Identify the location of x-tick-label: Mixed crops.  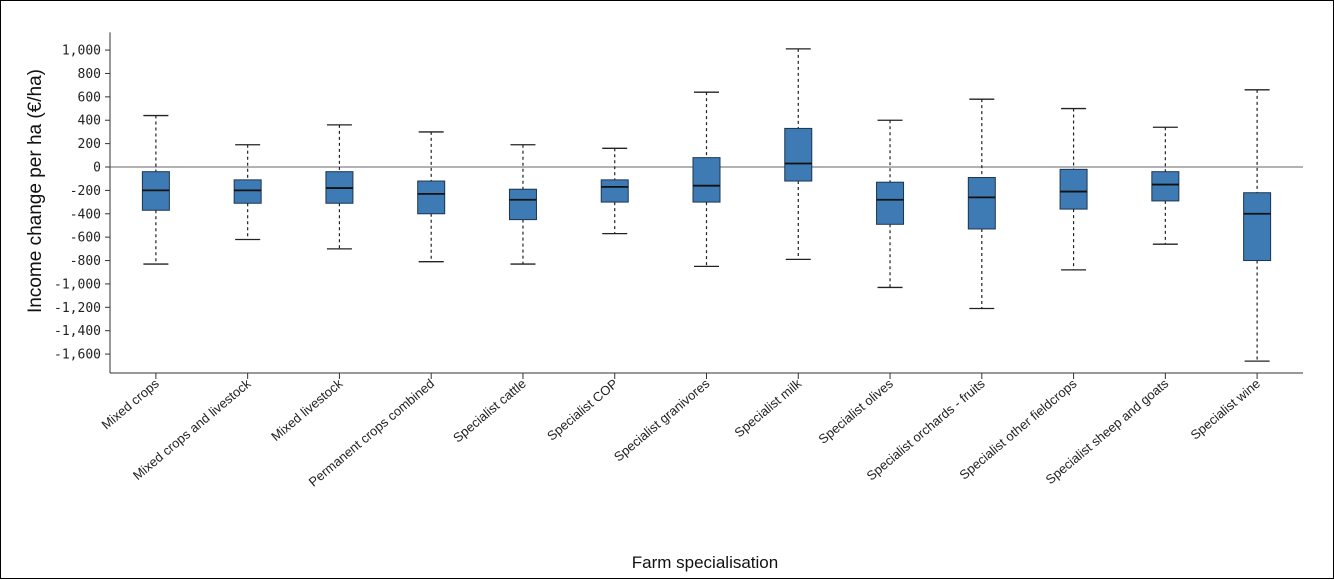
(130, 403).